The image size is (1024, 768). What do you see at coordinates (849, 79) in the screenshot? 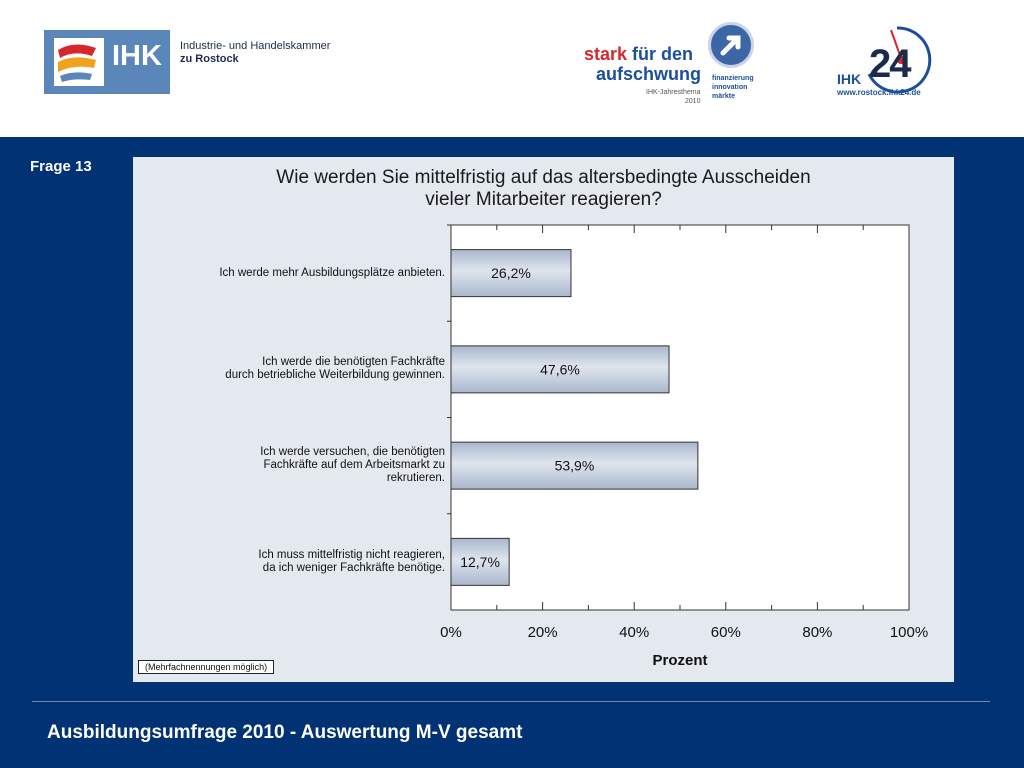
I see `ihk24-prefix: IHK` at bounding box center [849, 79].